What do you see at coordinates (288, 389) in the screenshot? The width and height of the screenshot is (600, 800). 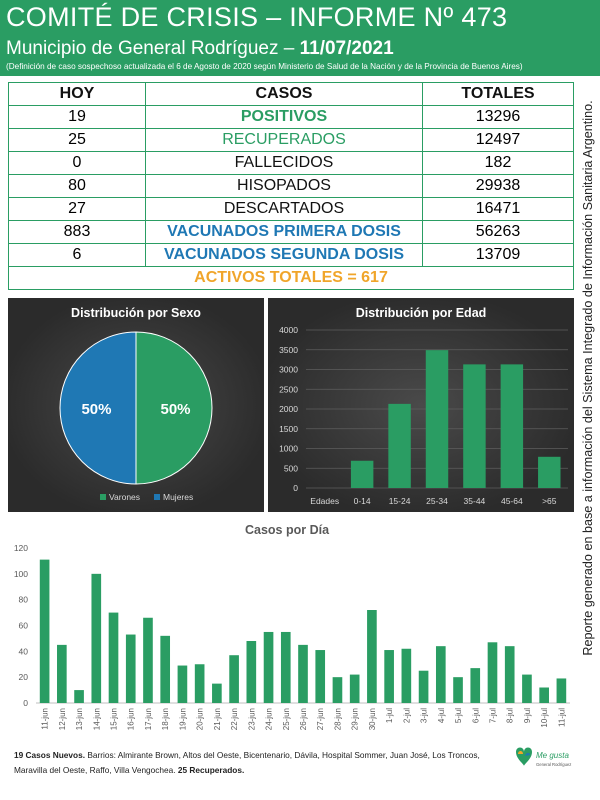 I see `y-tick-label: 2500` at bounding box center [288, 389].